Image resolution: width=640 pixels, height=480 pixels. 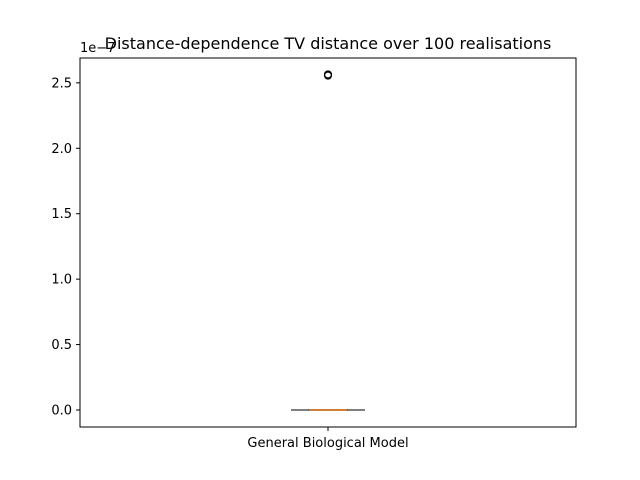 What do you see at coordinates (61, 410) in the screenshot?
I see `y-tick-label: 0.0` at bounding box center [61, 410].